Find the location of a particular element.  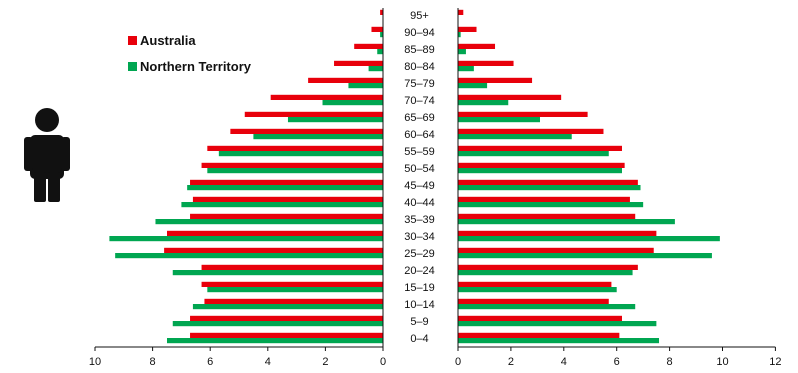

age-label-90-94: 90–94 is located at coordinates (419, 33).